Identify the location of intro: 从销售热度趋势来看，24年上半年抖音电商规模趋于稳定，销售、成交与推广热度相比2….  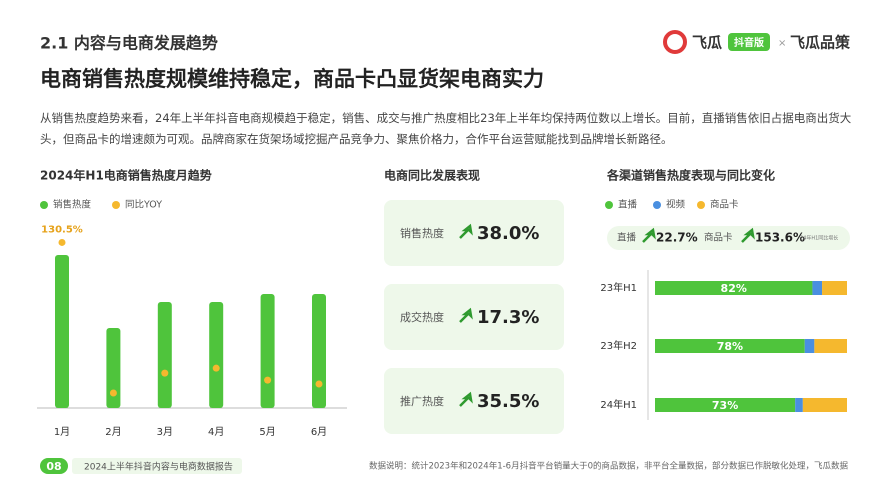
(446, 128).